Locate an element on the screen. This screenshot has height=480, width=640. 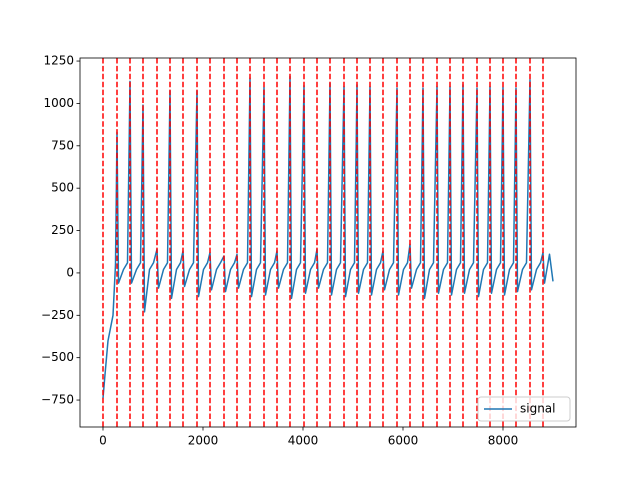
x-tick-label: 4000 is located at coordinates (303, 441).